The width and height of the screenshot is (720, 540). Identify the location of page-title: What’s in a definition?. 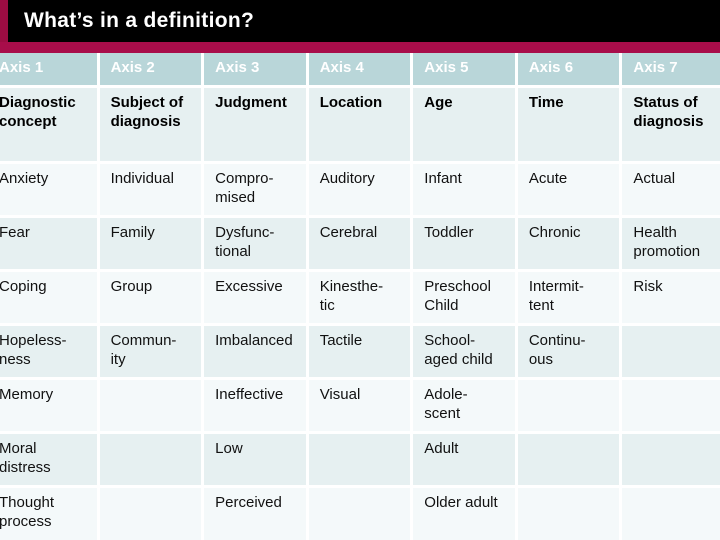
(139, 20).